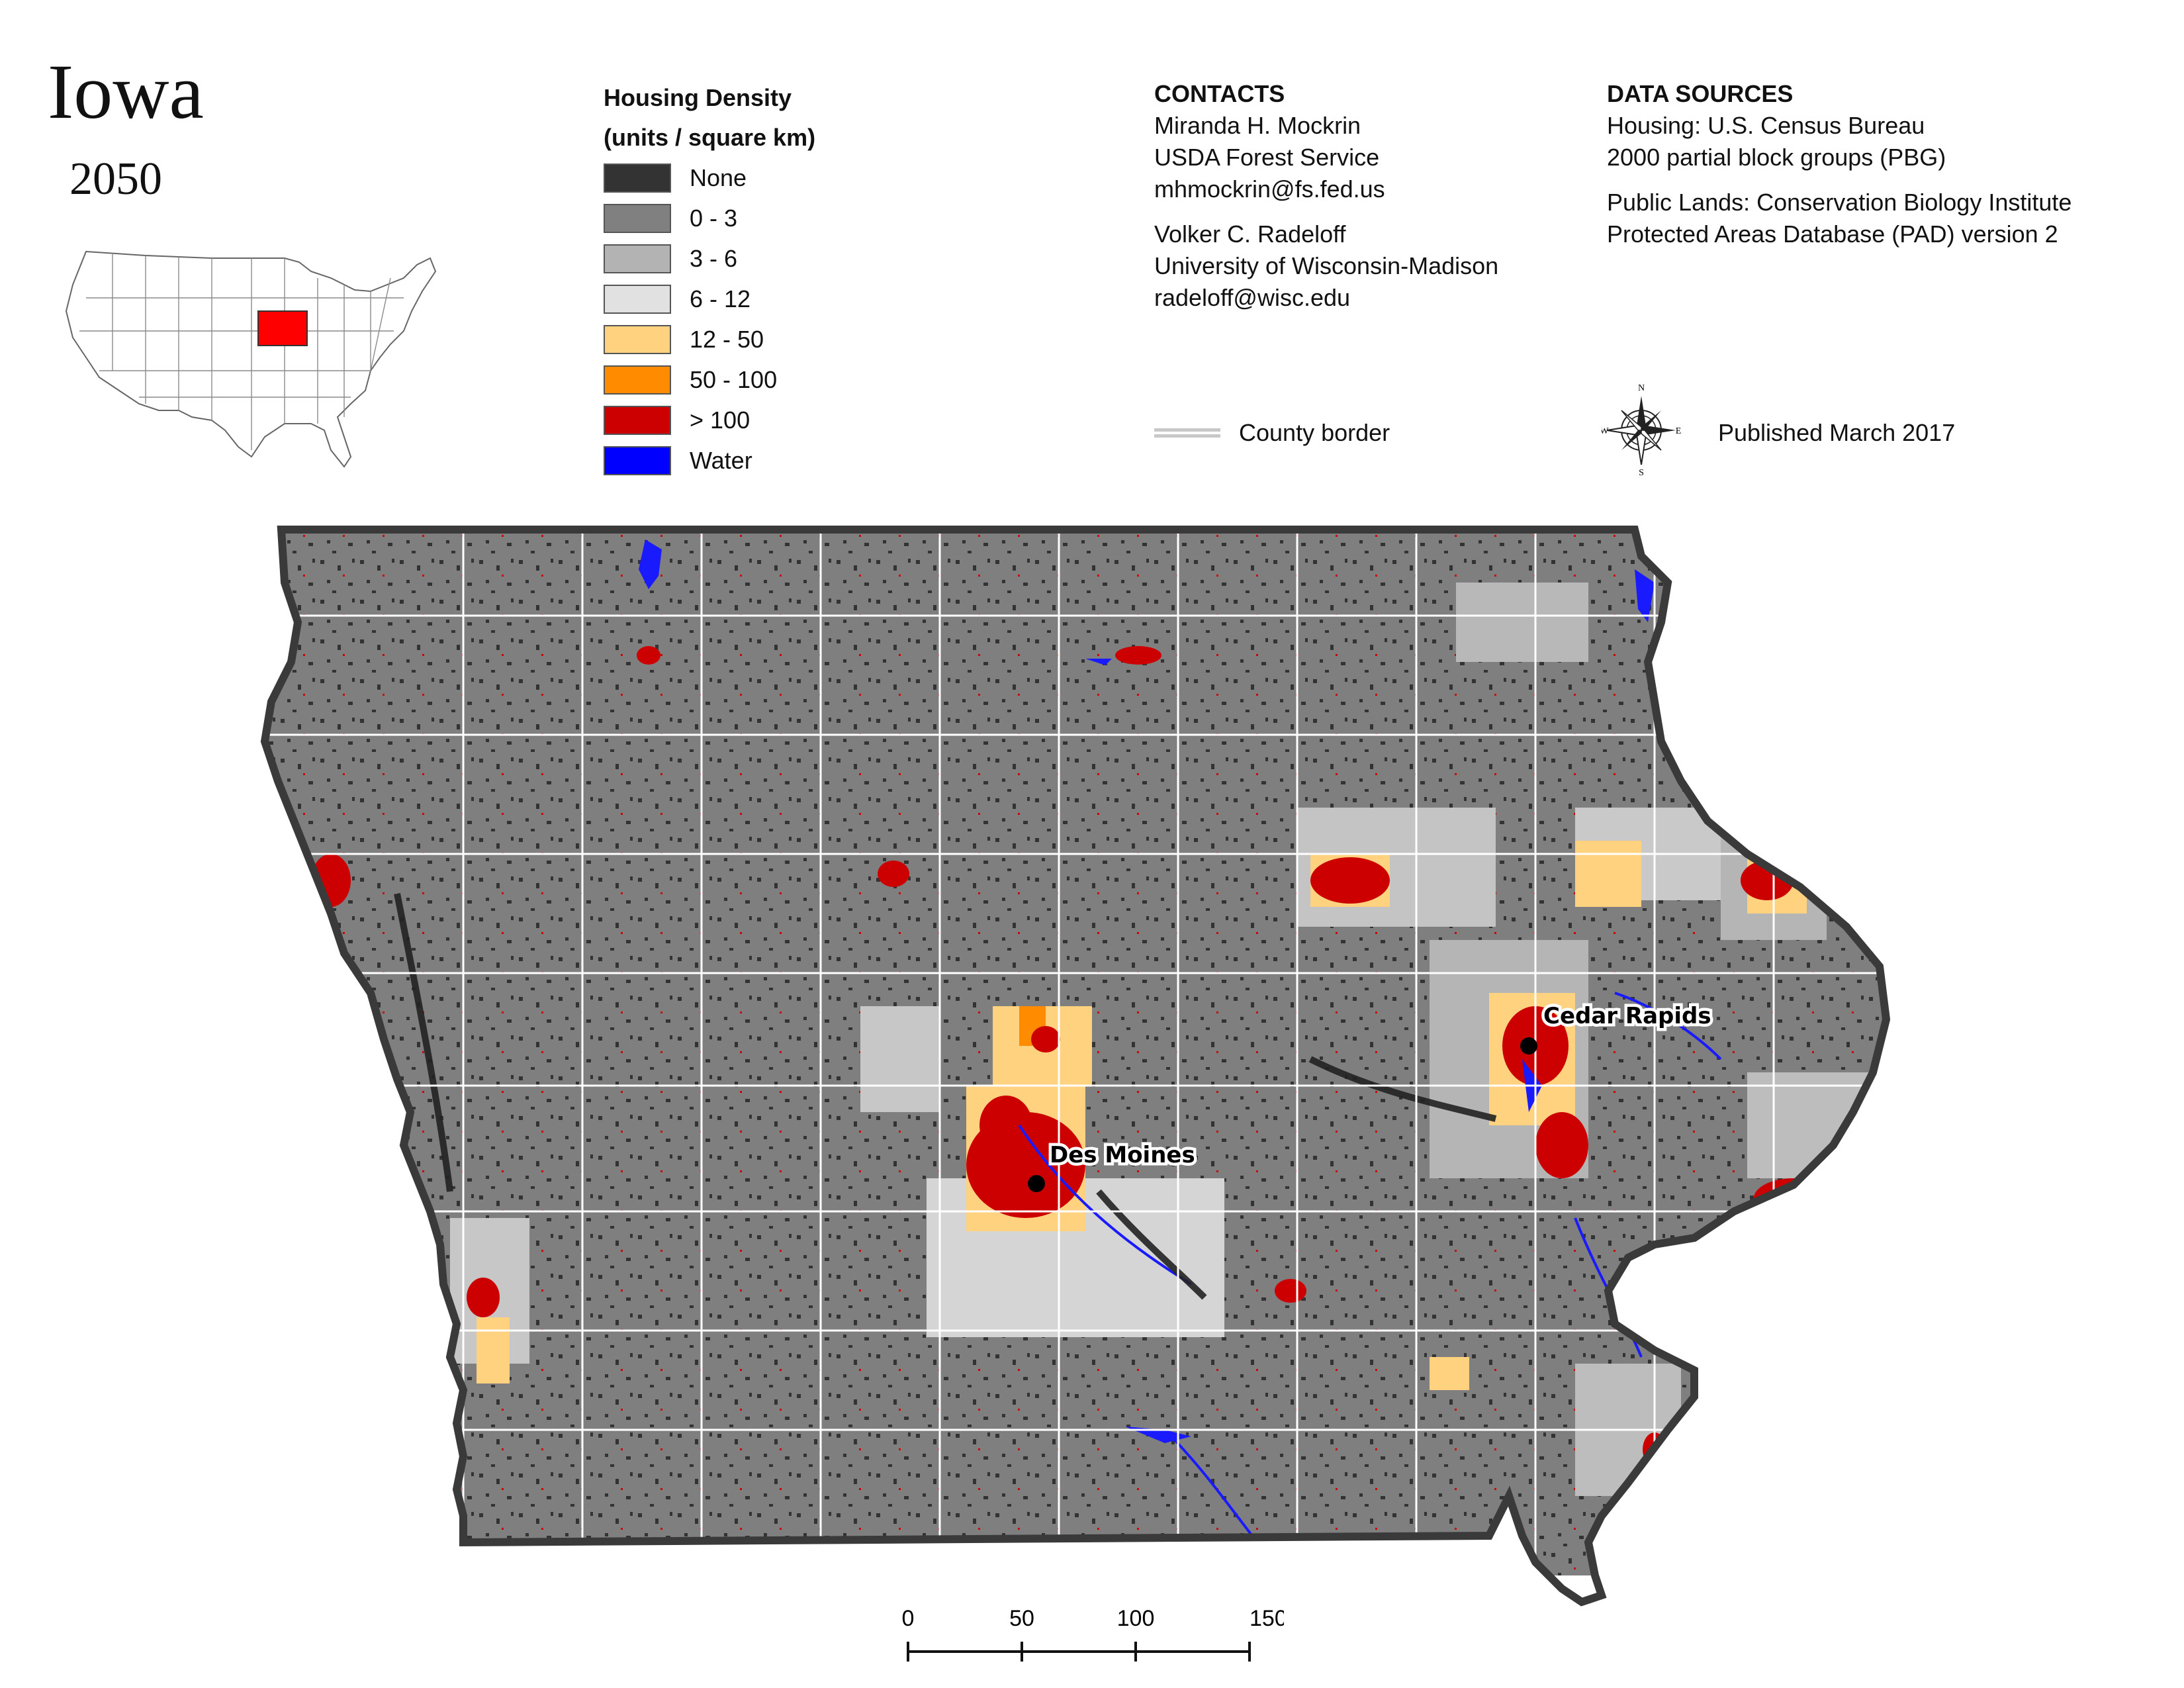 Image resolution: width=2184 pixels, height=1688 pixels. Describe the element at coordinates (1219, 93) in the screenshot. I see `contacts-heading: CONTACTS` at that location.